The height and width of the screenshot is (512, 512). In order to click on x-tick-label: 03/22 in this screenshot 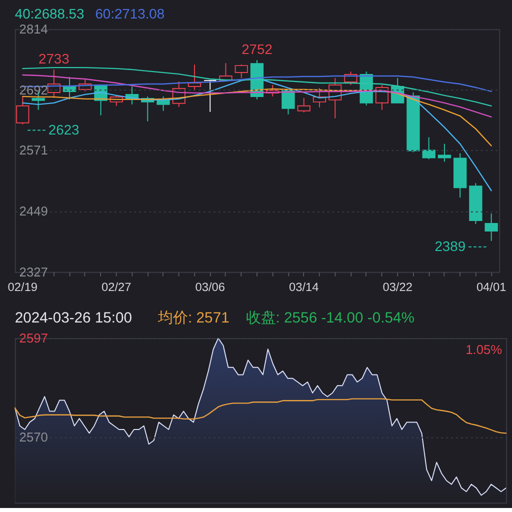, I will do `click(397, 287)`.